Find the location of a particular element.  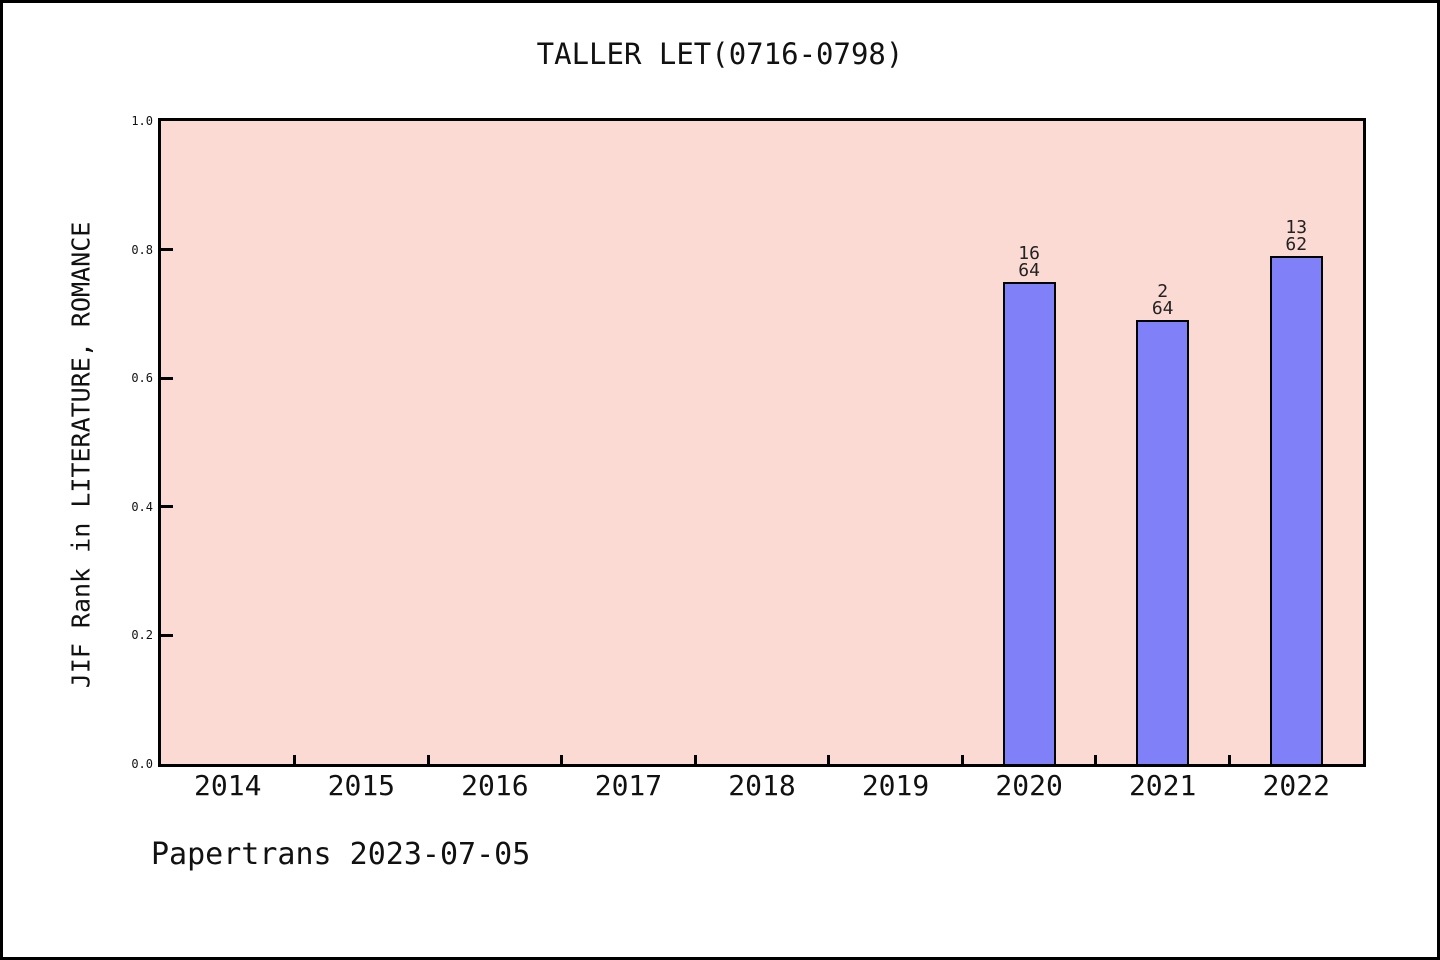

y-tick-label: 0.6 is located at coordinates (142, 378).